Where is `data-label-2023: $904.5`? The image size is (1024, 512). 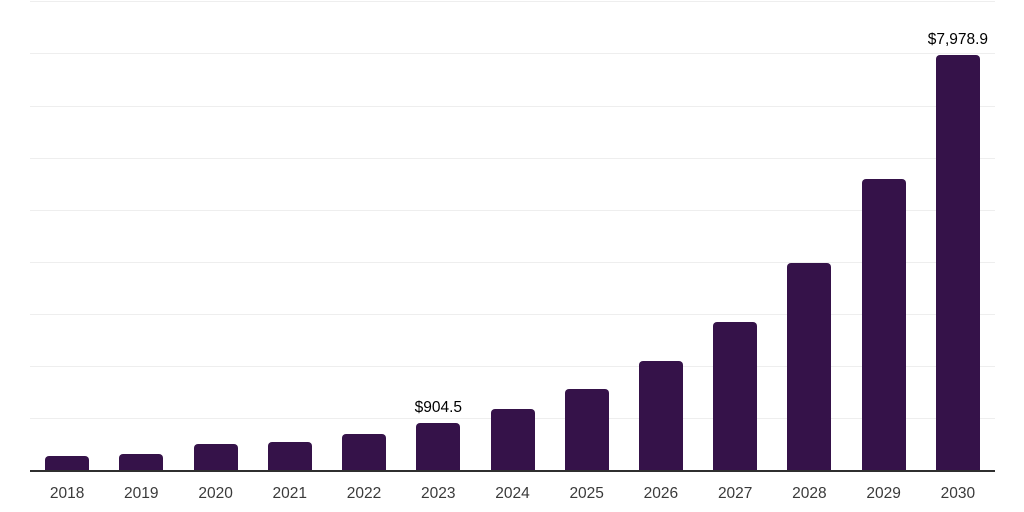
data-label-2023: $904.5 is located at coordinates (438, 408).